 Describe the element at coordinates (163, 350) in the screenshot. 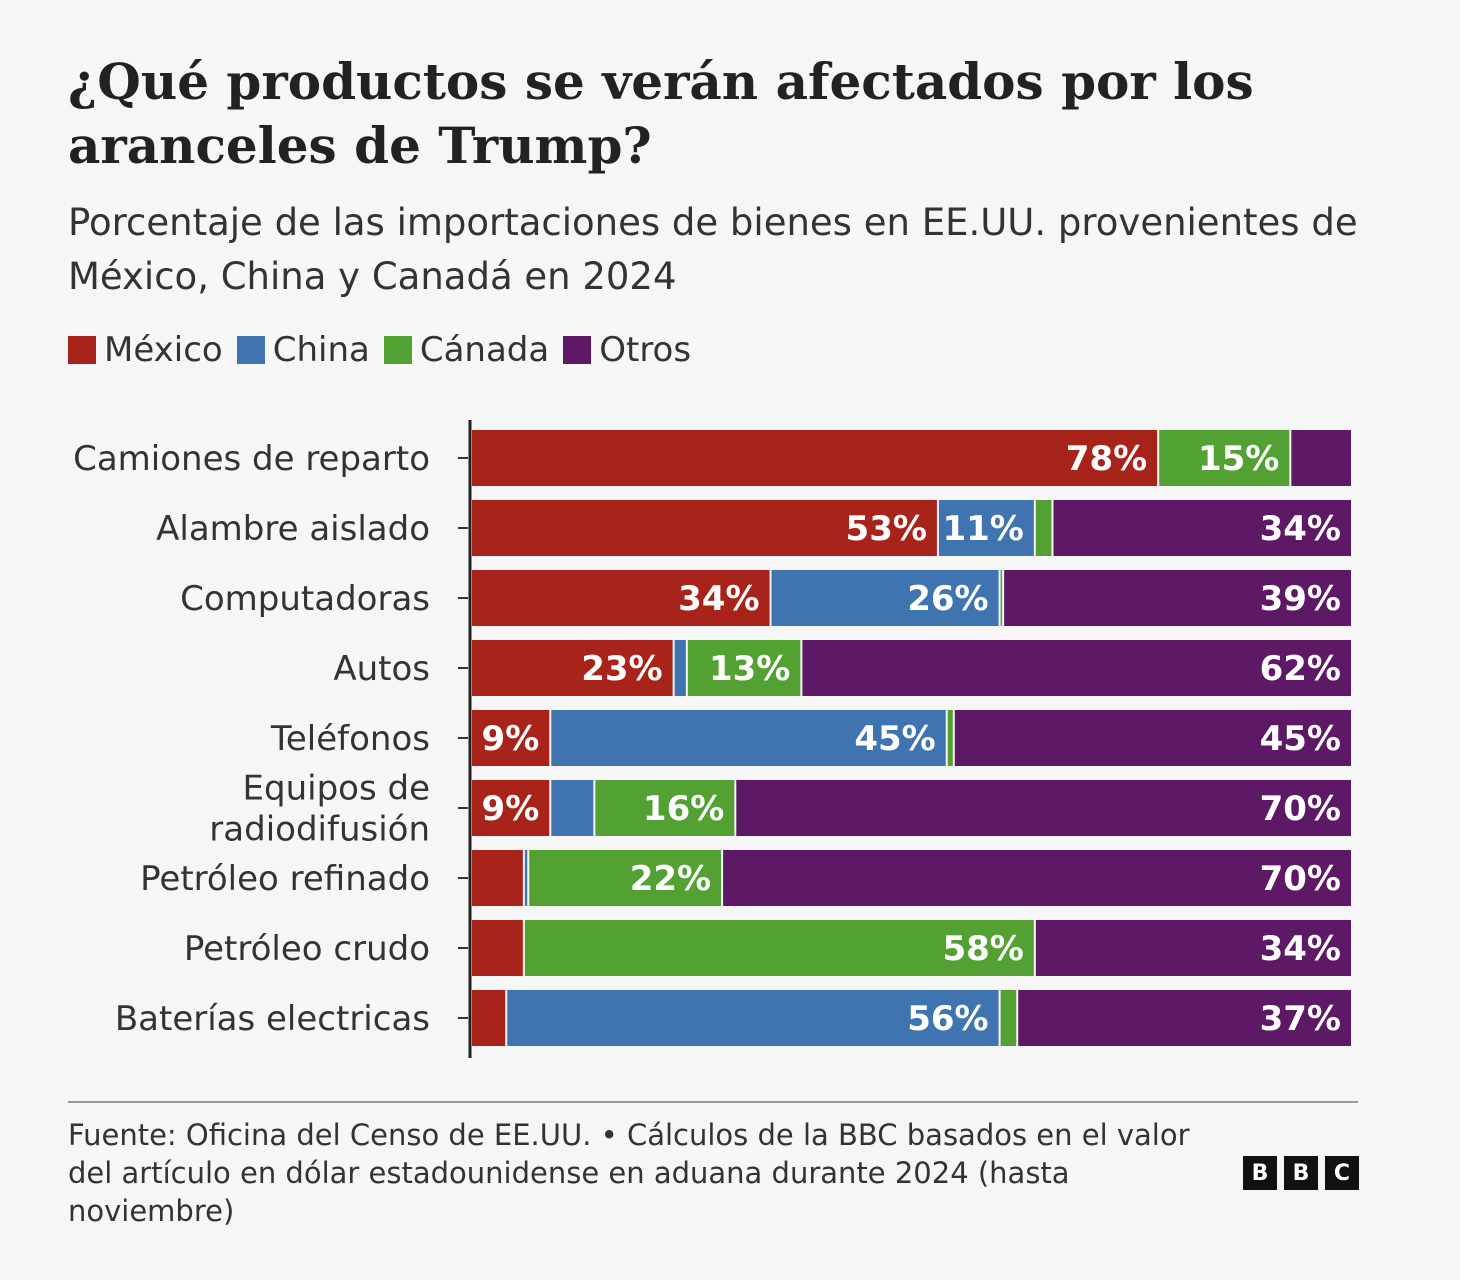

I see `legend-label-mexico: México` at that location.